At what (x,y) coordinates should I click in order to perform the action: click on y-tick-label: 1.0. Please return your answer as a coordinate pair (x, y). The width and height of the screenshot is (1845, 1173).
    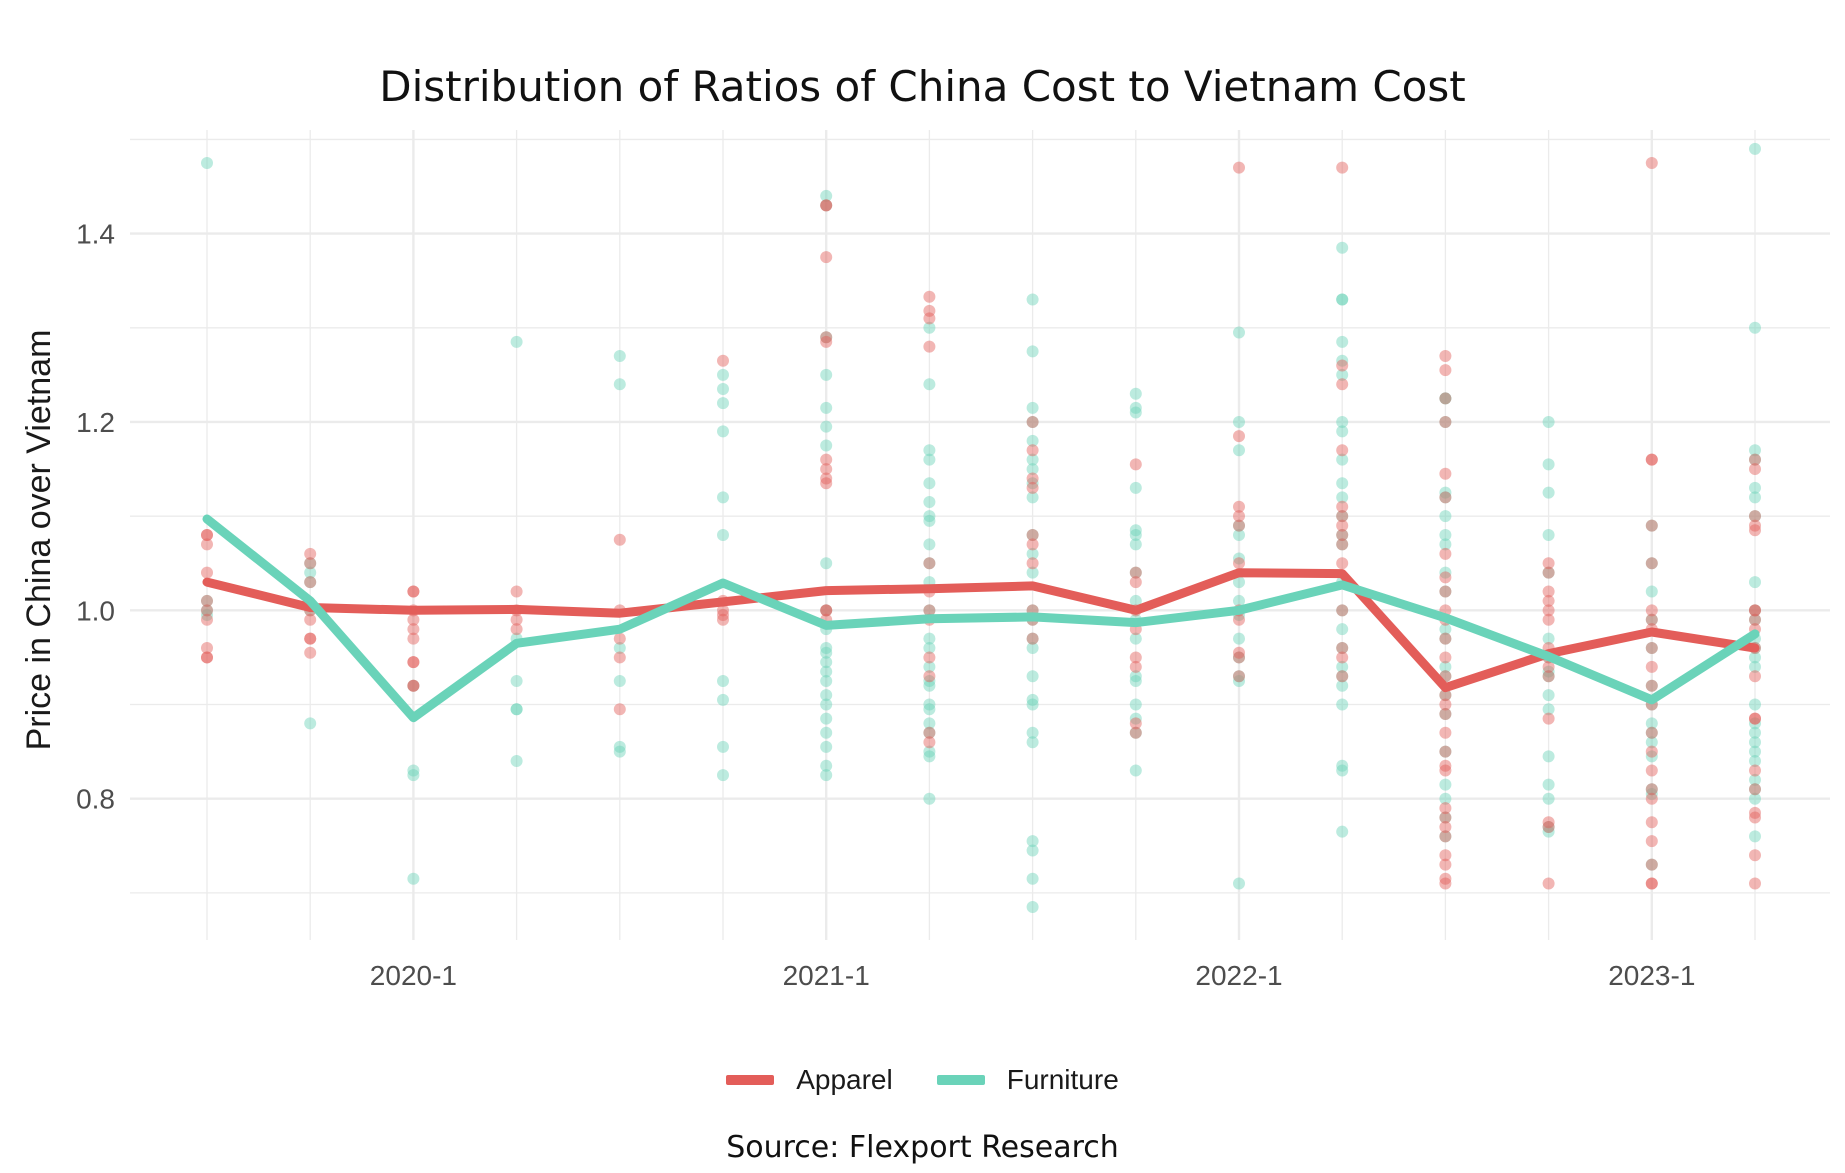
    Looking at the image, I should click on (95, 610).